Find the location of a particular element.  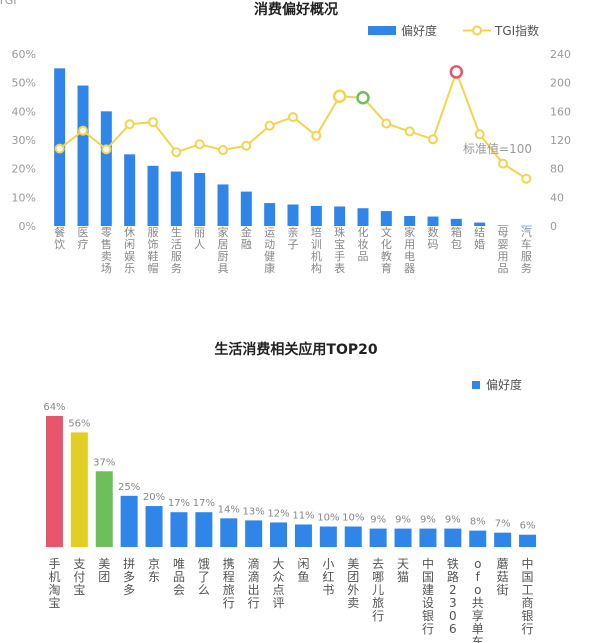

category-char: 母 is located at coordinates (503, 232).